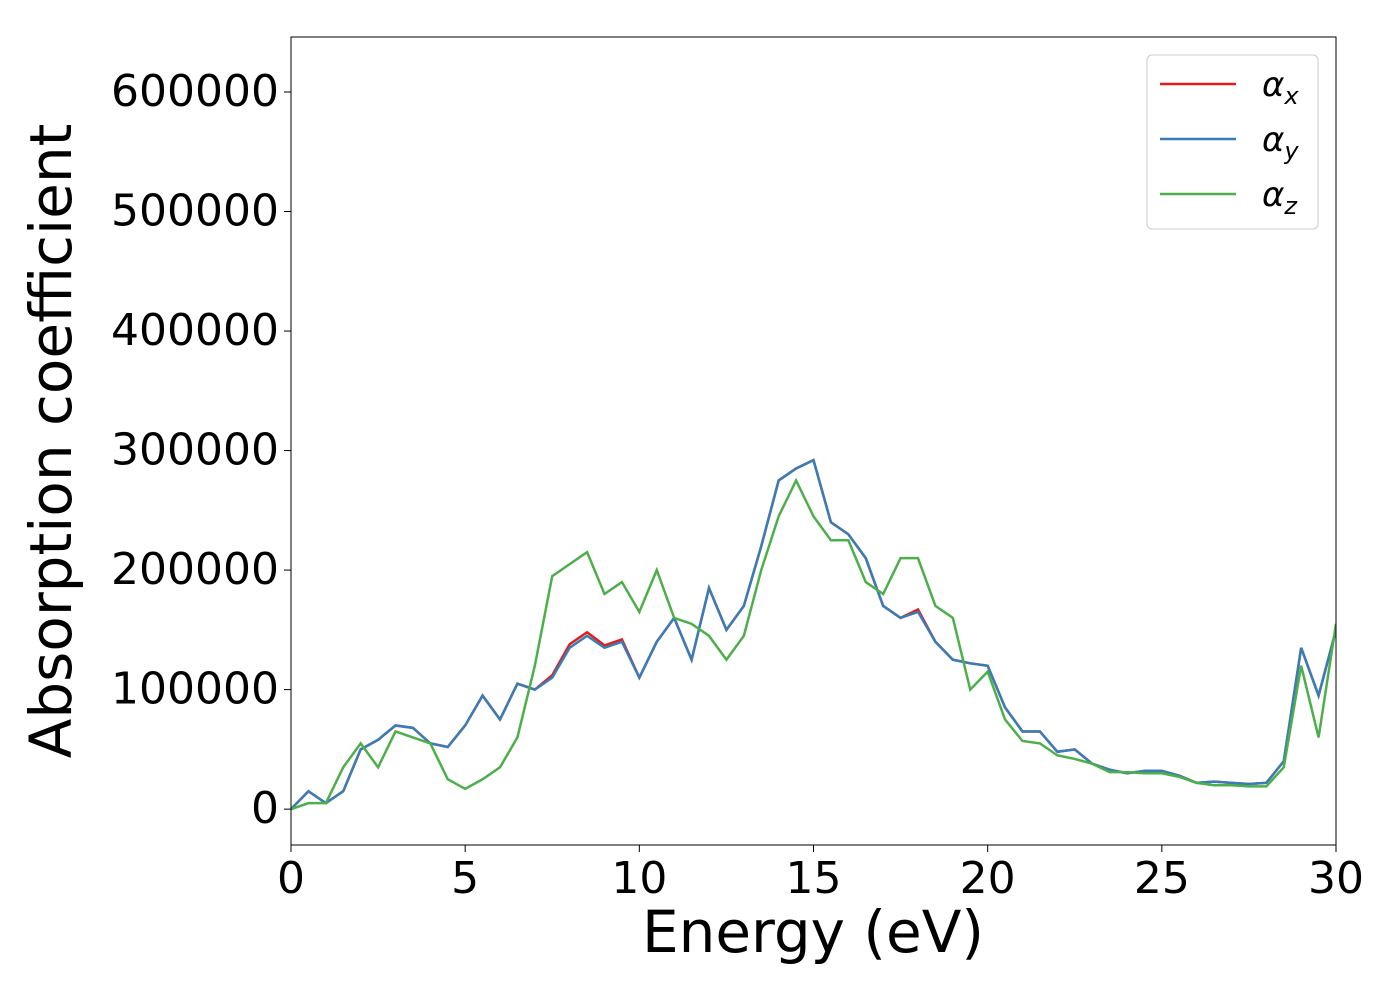  What do you see at coordinates (265, 808) in the screenshot?
I see `y-tick-label: 0` at bounding box center [265, 808].